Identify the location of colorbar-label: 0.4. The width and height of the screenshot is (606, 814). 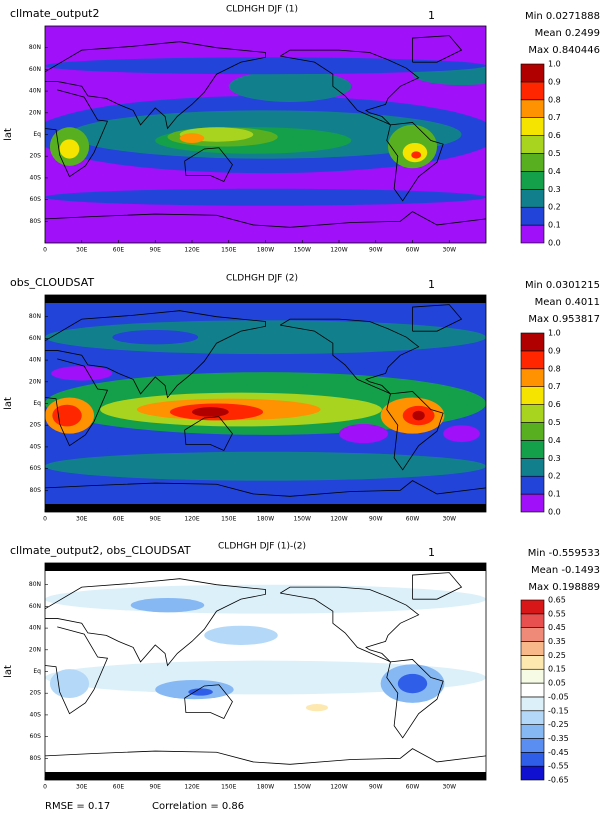
(554, 440).